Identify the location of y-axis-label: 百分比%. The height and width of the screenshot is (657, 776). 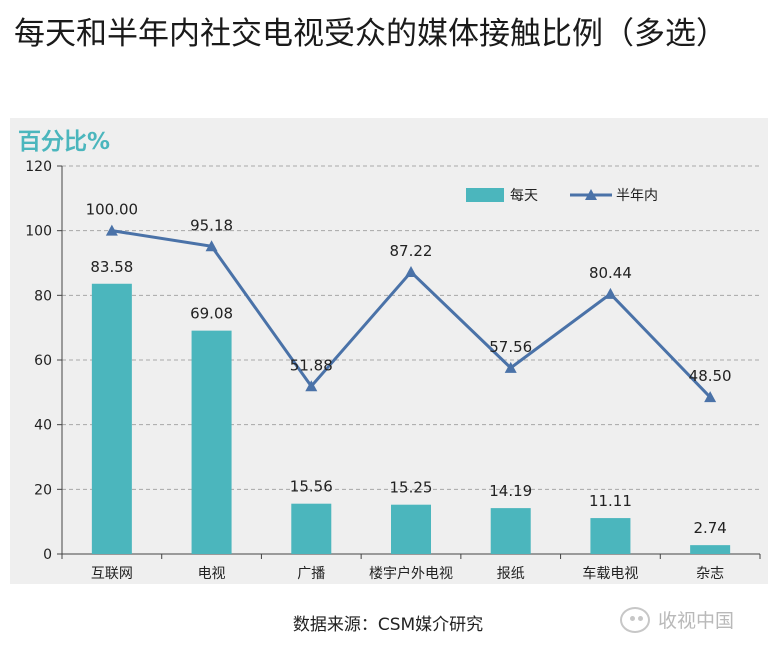
(64, 142).